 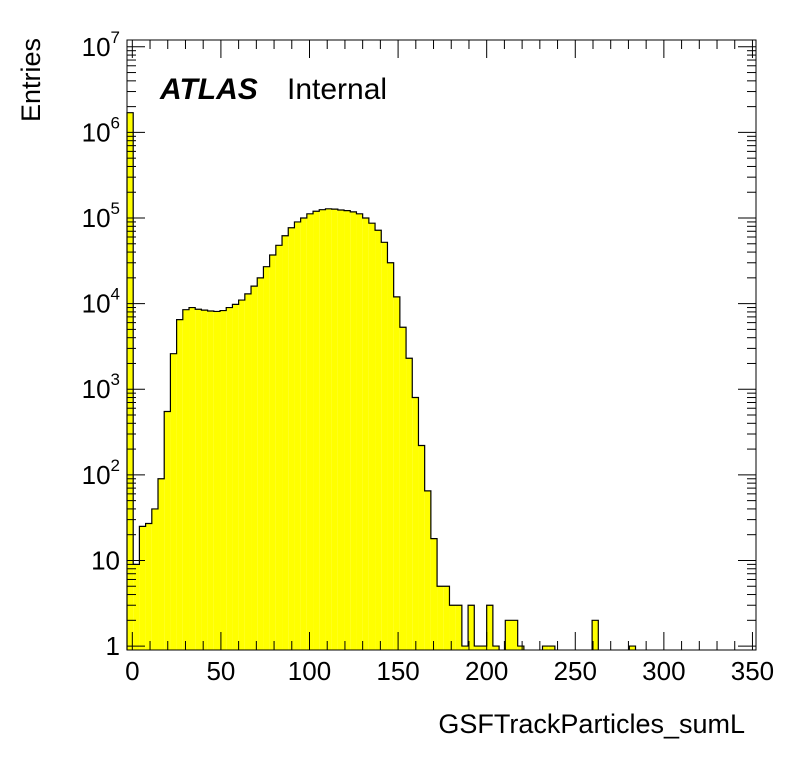 I want to click on x-tick-label: 100, so click(x=309, y=671).